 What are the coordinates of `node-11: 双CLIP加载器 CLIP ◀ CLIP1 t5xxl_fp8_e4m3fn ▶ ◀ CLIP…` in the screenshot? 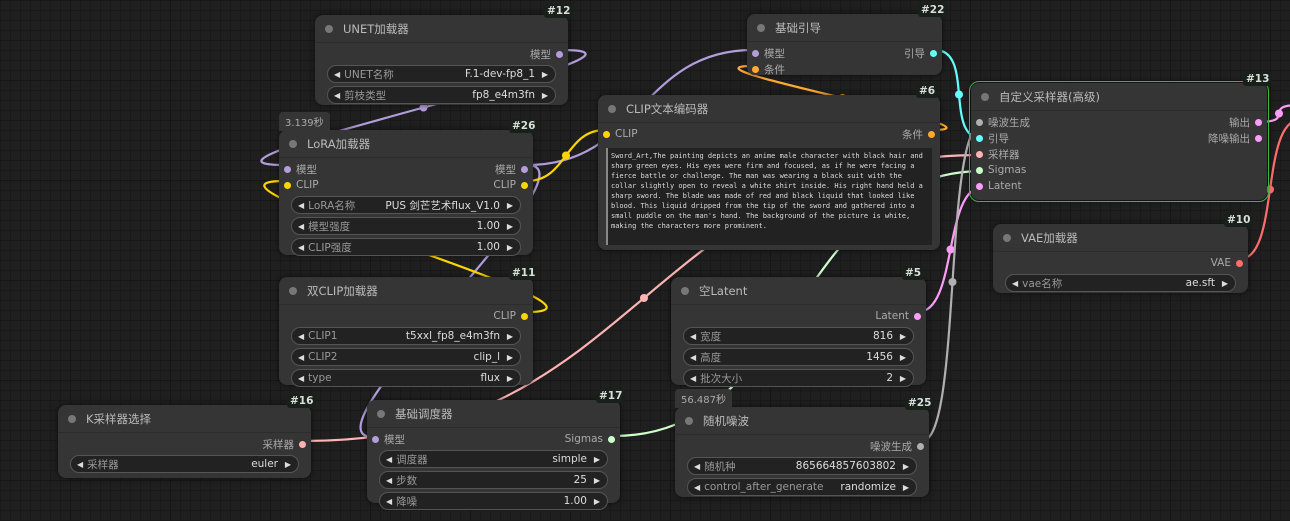 It's located at (406, 332).